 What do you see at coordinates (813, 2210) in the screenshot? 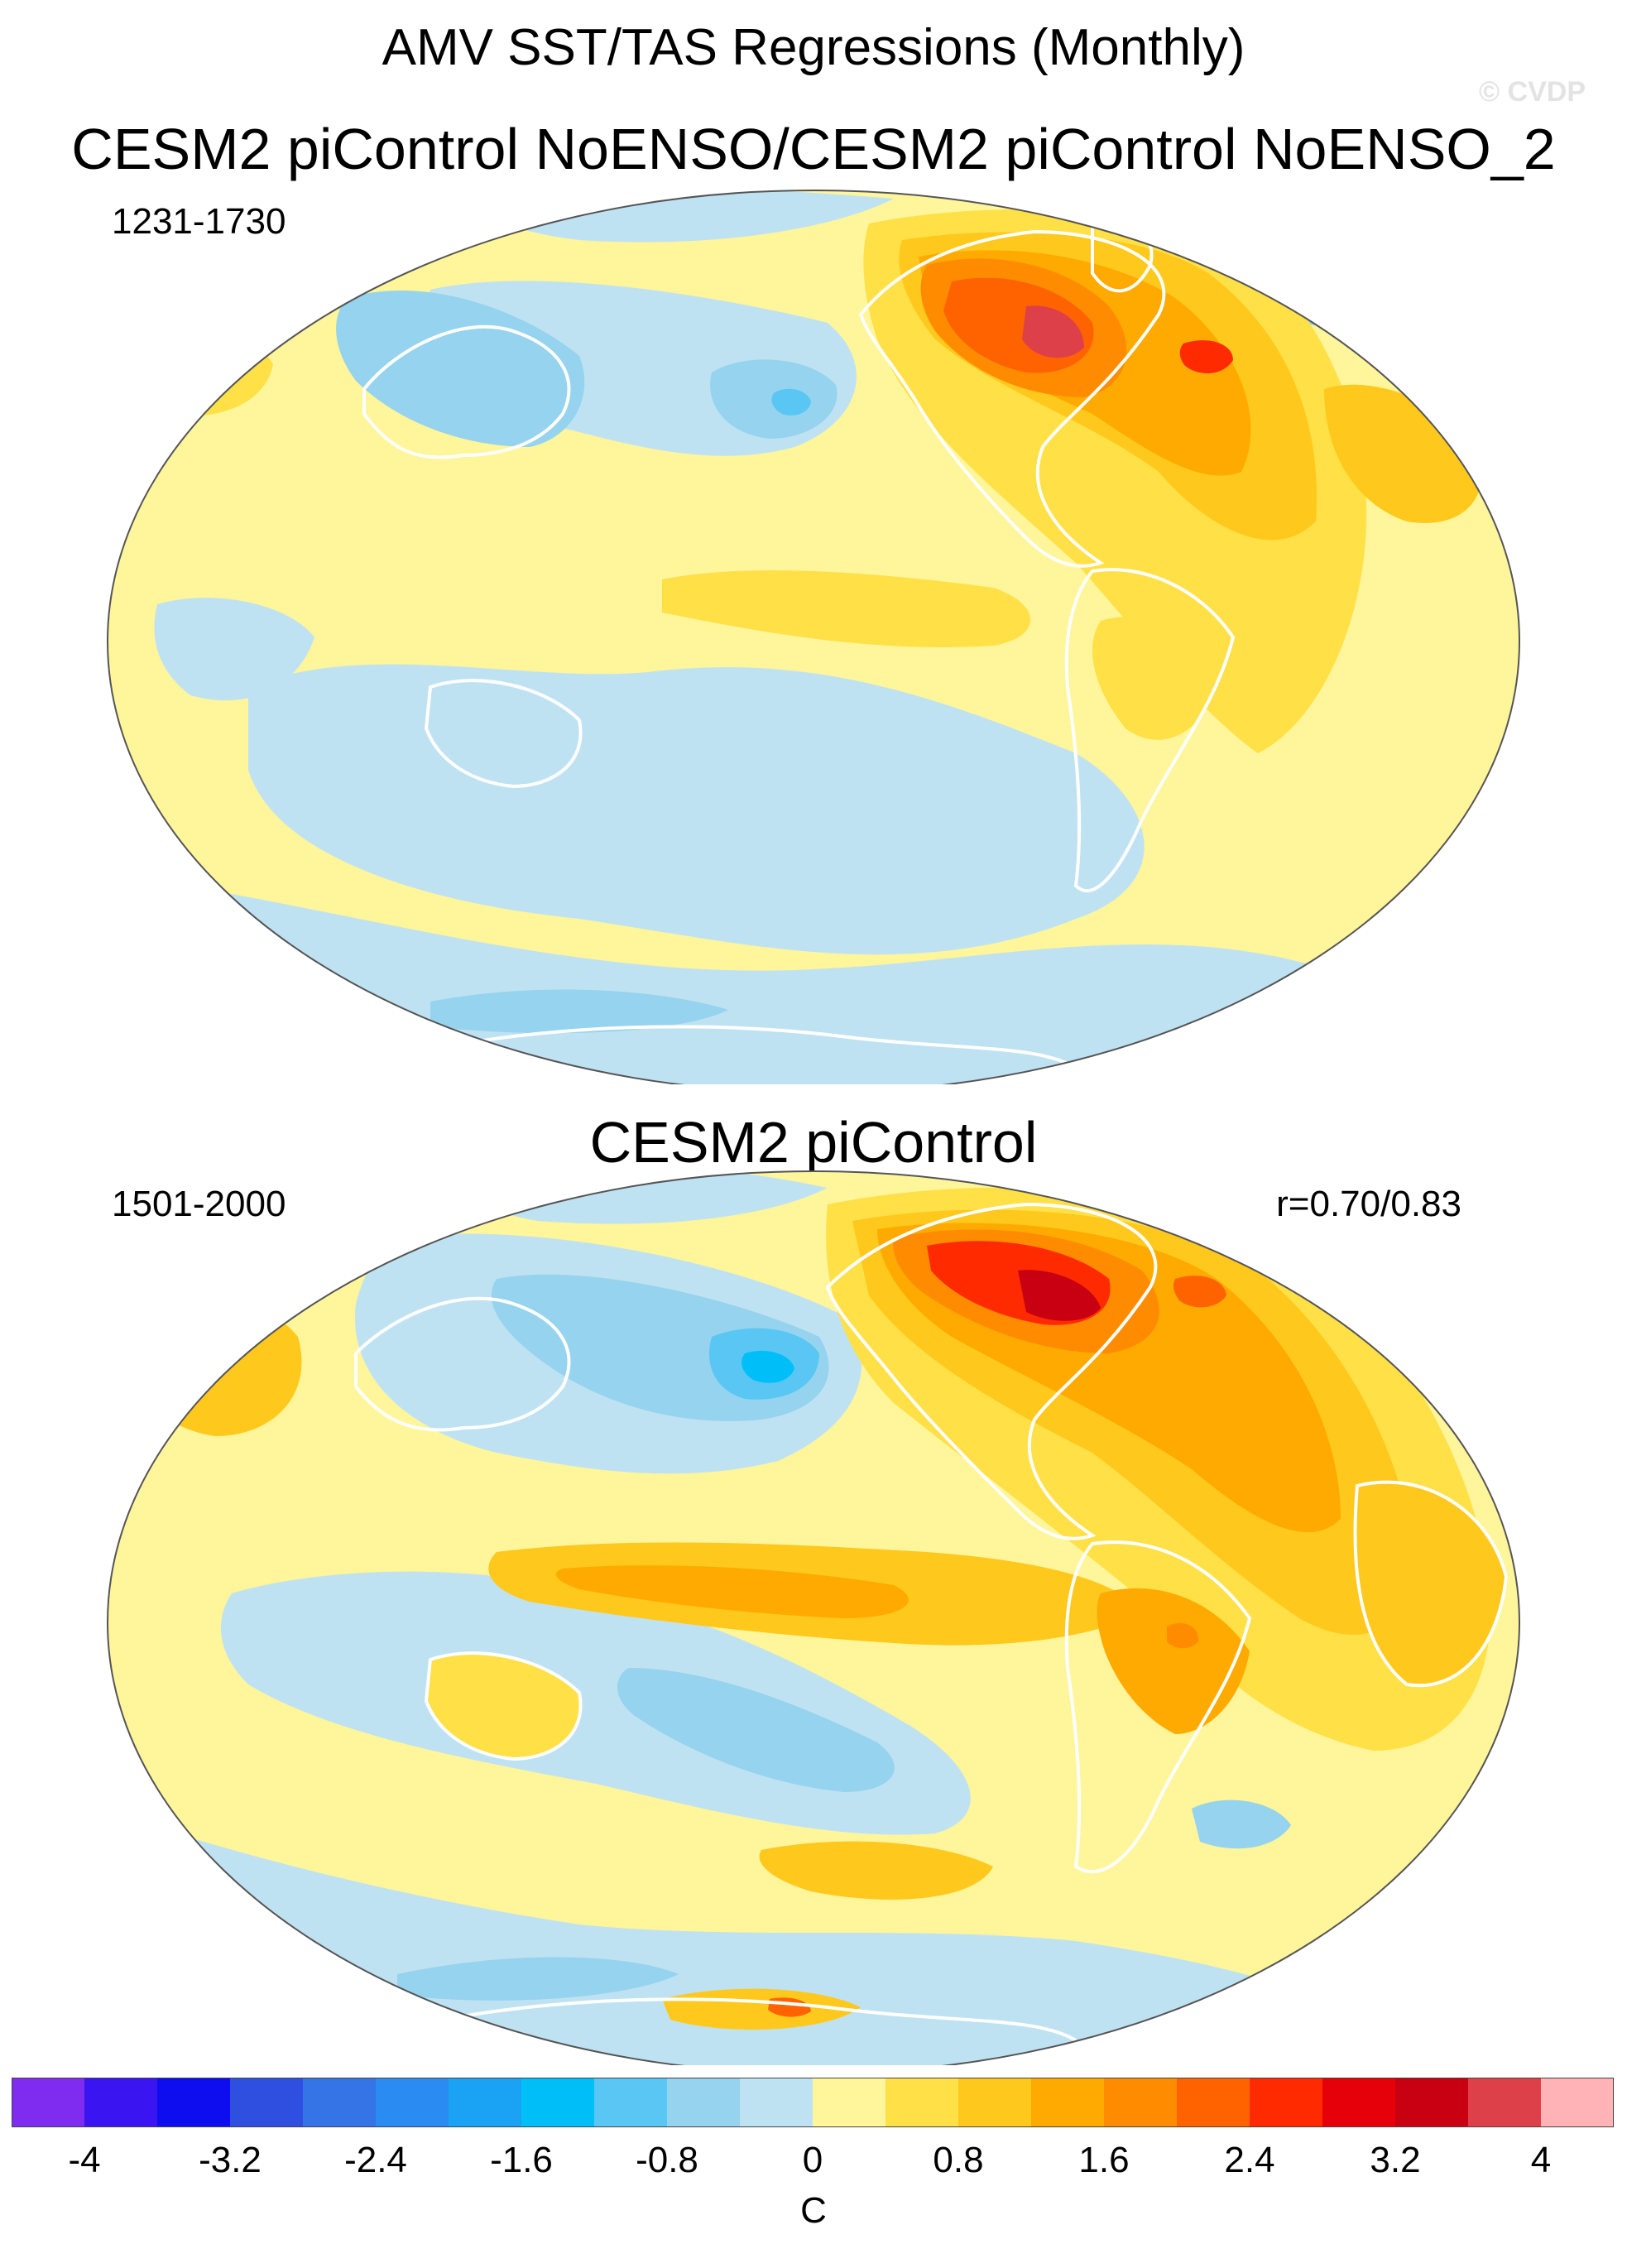
I see `colorbar-unit: C` at bounding box center [813, 2210].